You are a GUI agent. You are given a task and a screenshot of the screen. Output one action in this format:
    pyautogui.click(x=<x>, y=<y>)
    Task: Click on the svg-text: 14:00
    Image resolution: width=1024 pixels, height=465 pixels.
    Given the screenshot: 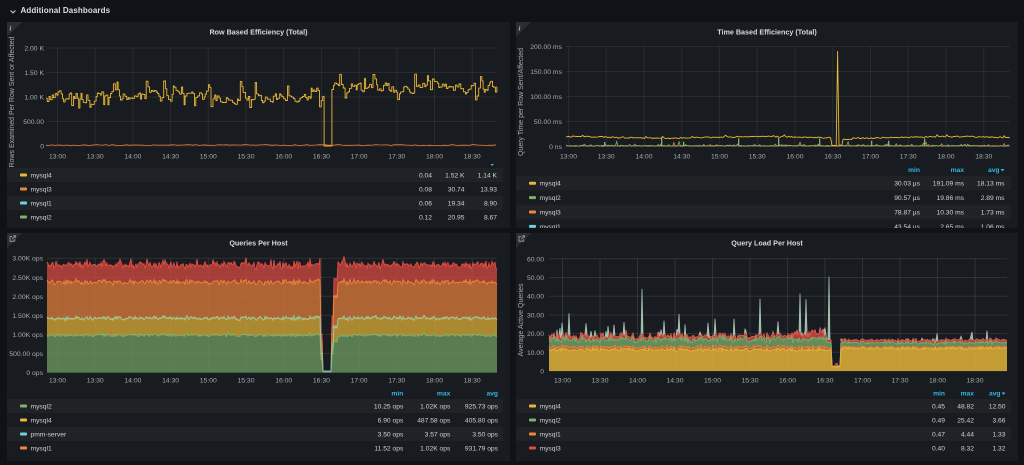 What is the action you would take?
    pyautogui.click(x=637, y=381)
    